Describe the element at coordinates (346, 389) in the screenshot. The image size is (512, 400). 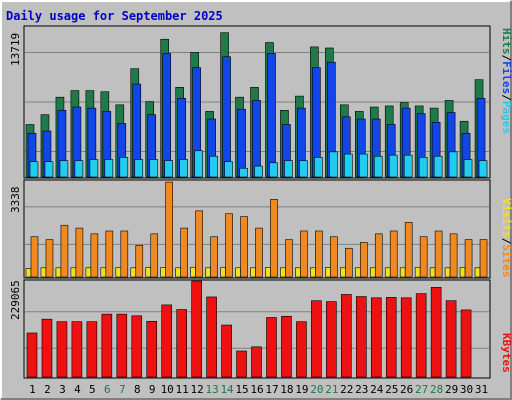
I see `x-tick-label-day-22: 22` at that location.